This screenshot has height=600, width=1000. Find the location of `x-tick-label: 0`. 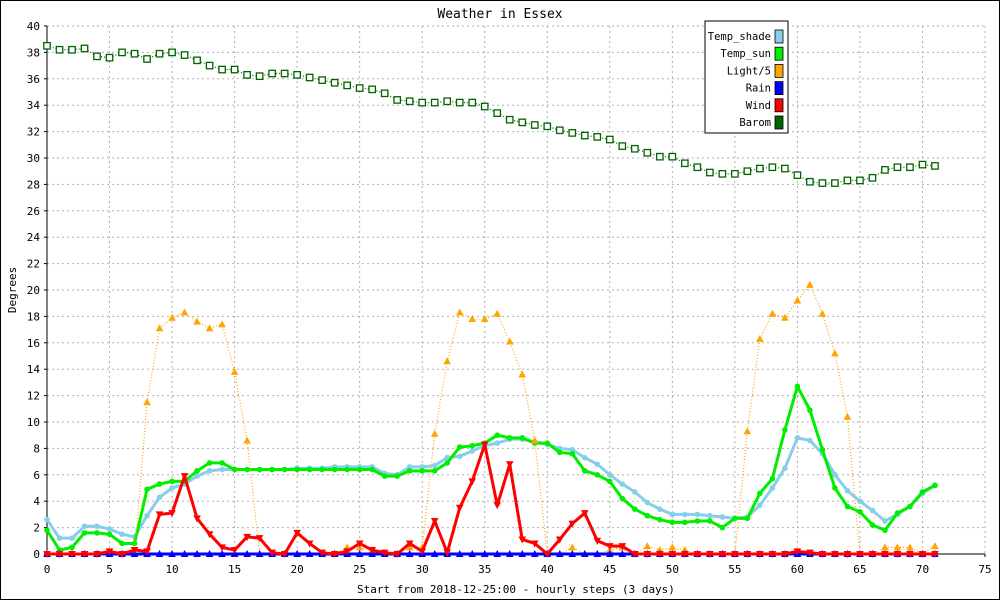

x-tick-label: 0 is located at coordinates (47, 569).